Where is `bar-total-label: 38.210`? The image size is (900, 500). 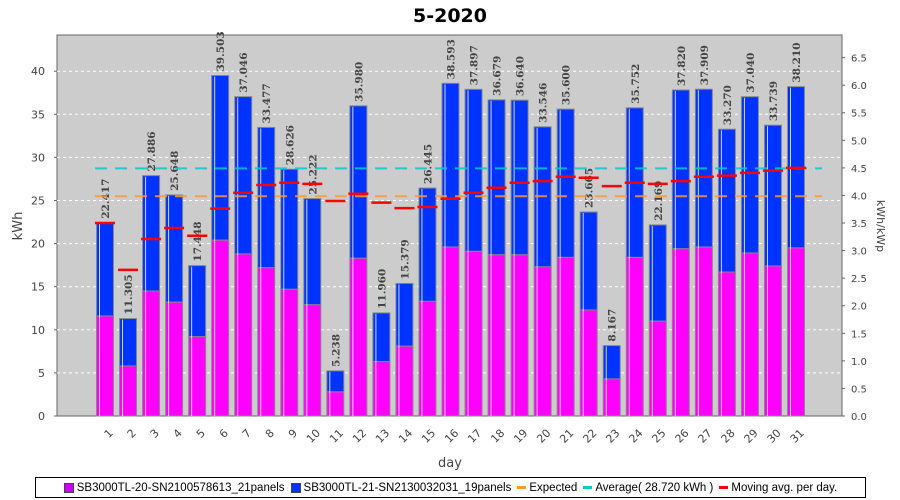 bar-total-label: 38.210 is located at coordinates (797, 62).